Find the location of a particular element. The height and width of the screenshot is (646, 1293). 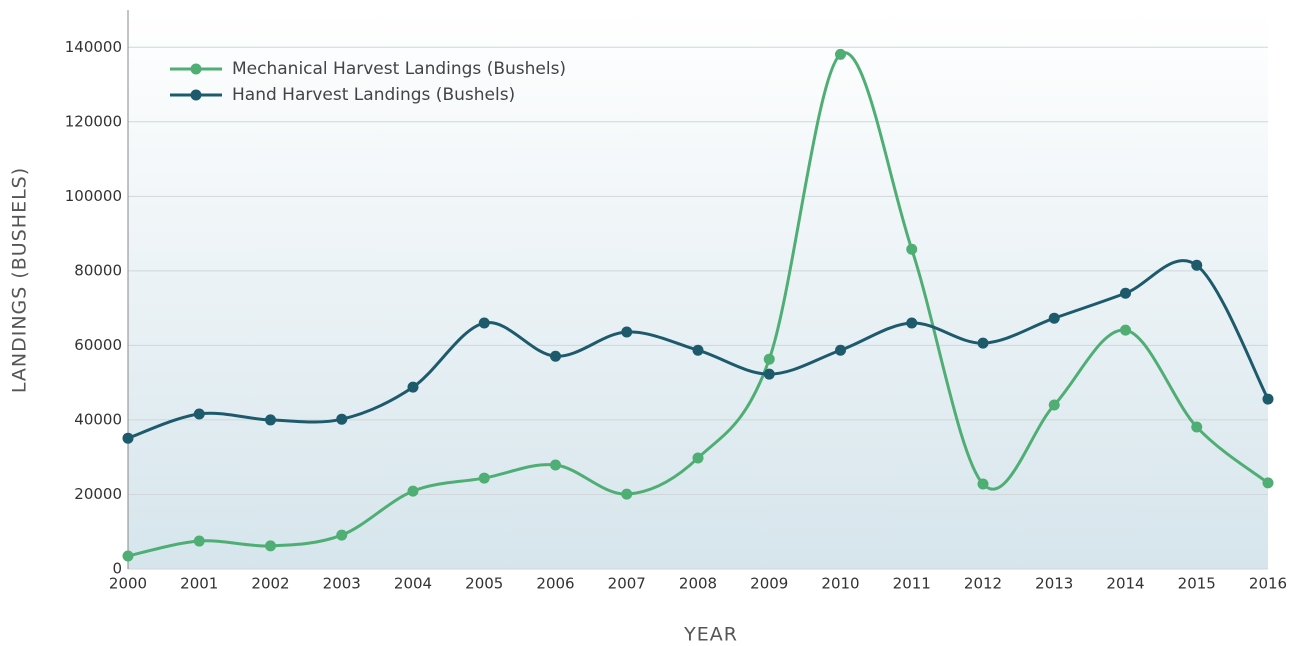

y-tick-label: 120000 is located at coordinates (93, 121).